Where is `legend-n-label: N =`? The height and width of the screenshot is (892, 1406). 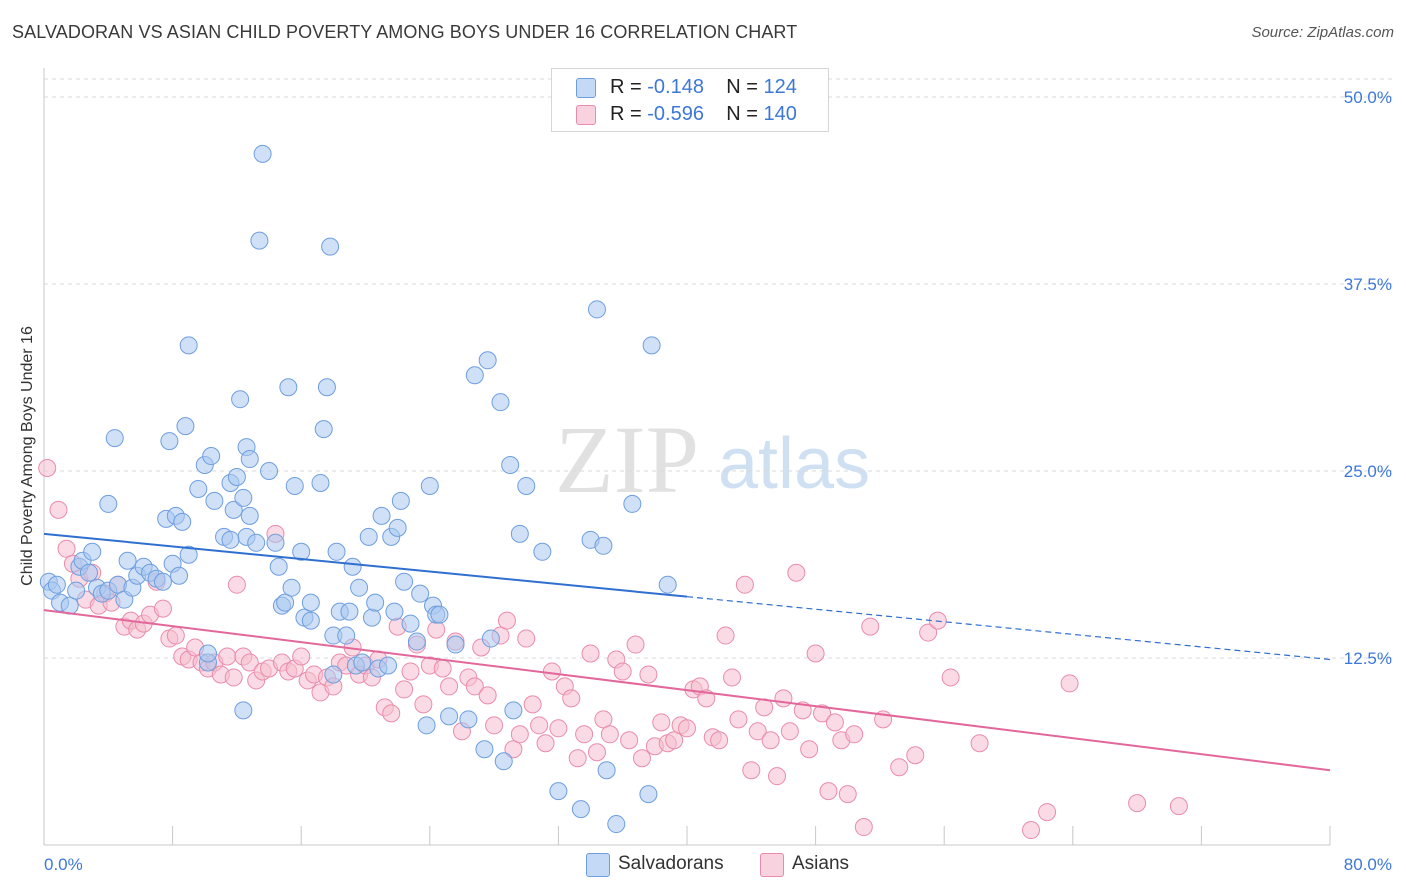 legend-n-label: N = is located at coordinates (742, 114).